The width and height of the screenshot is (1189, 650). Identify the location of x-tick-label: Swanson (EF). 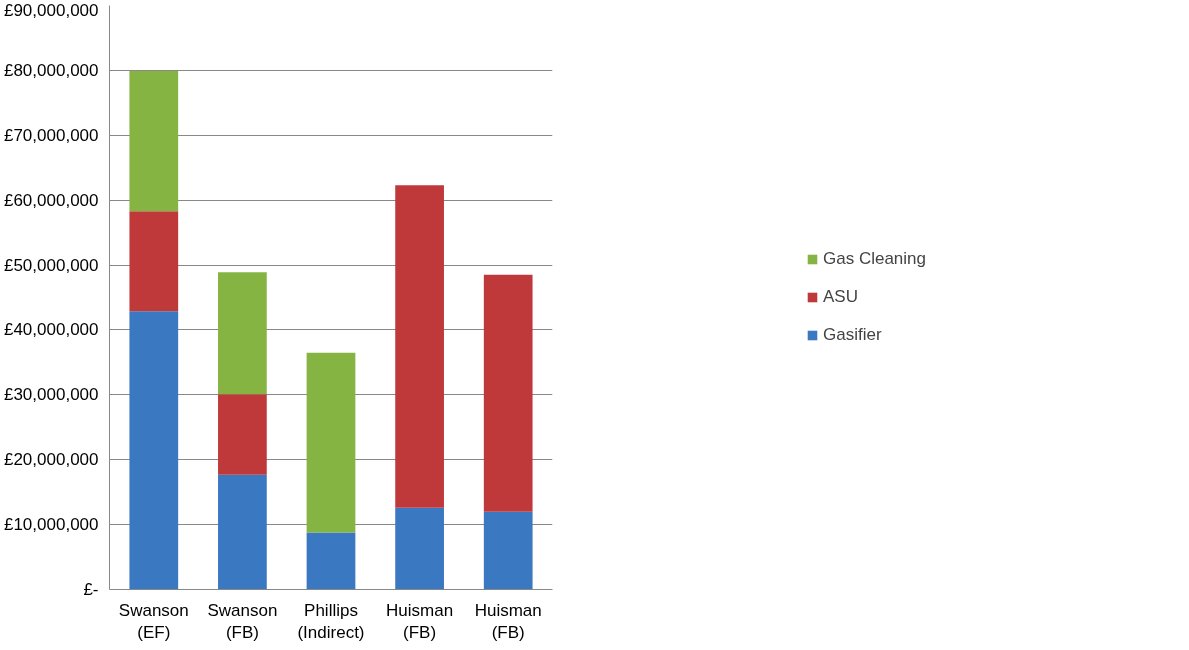
(153, 621).